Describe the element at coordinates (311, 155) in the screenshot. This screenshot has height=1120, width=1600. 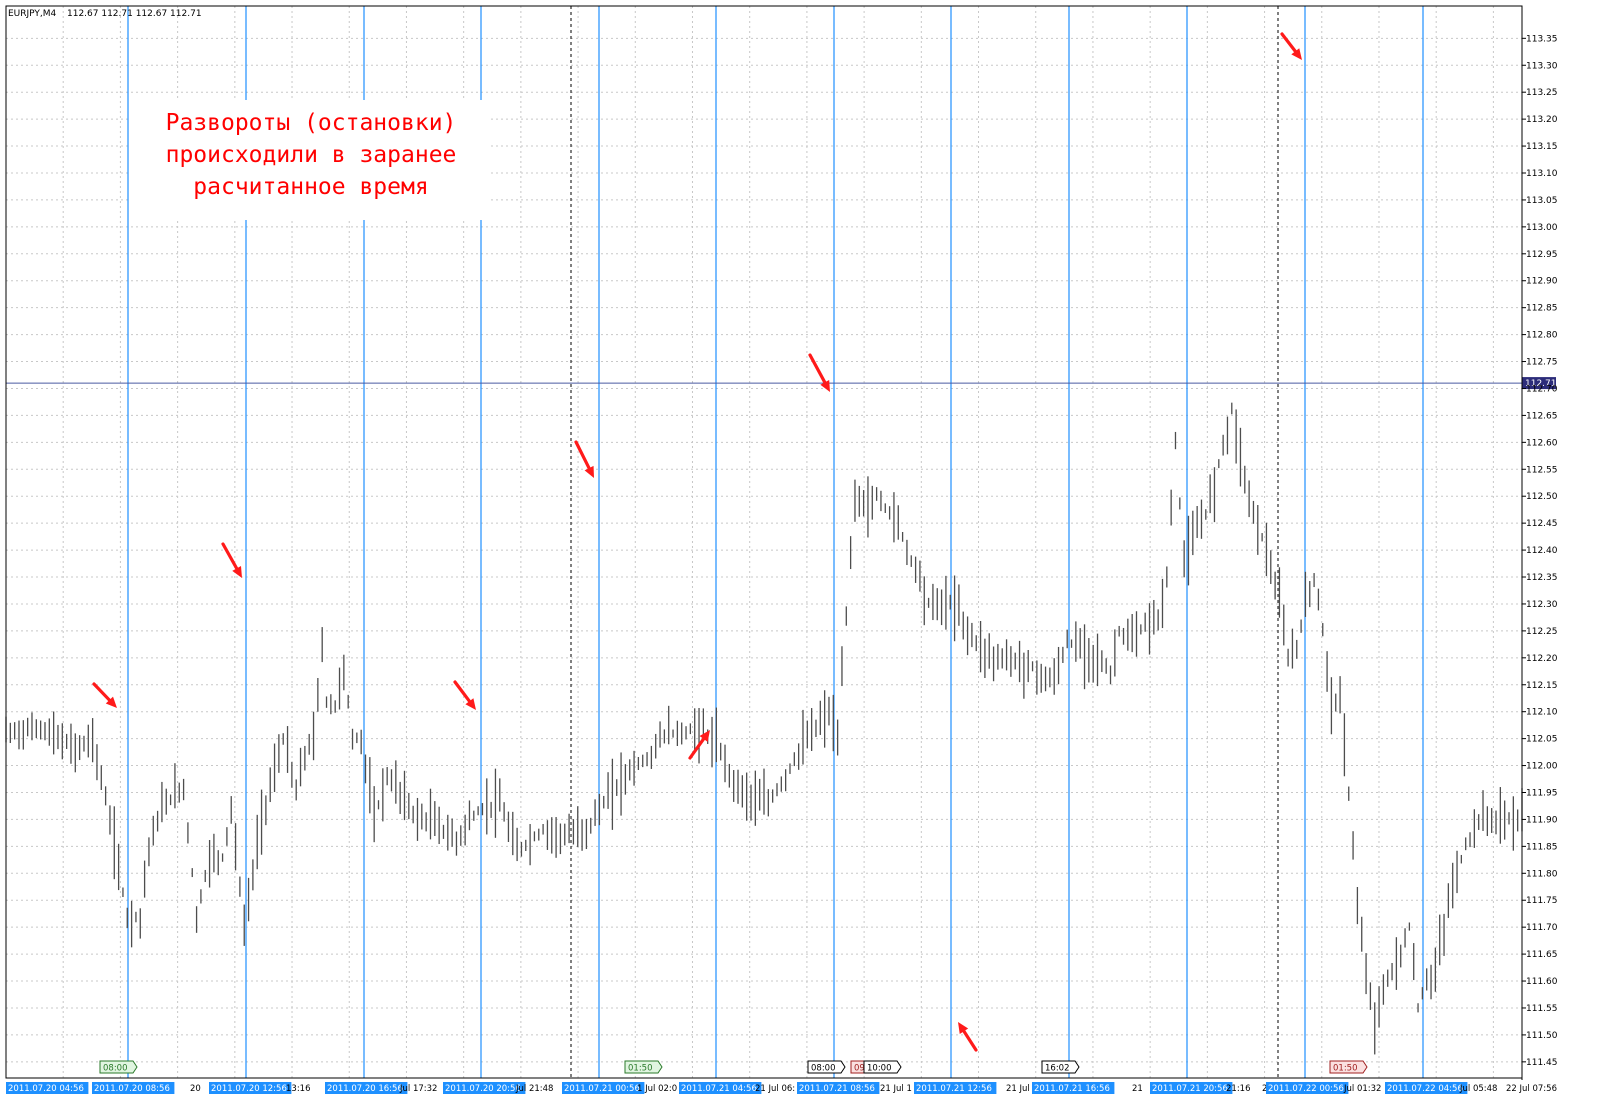
I see `annotation-line-2: происходили в заранее` at that location.